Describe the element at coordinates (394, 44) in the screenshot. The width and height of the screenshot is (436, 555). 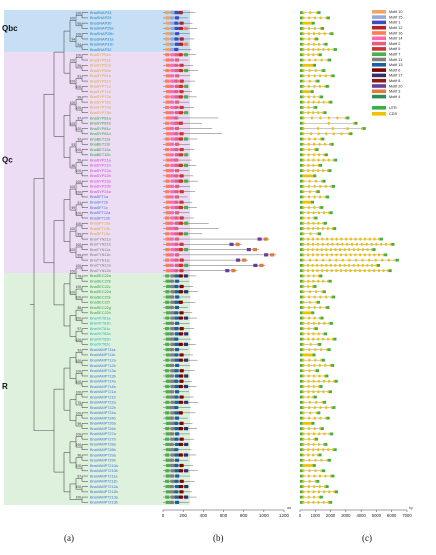
I see `motif-legend-label: Motif 2` at that location.